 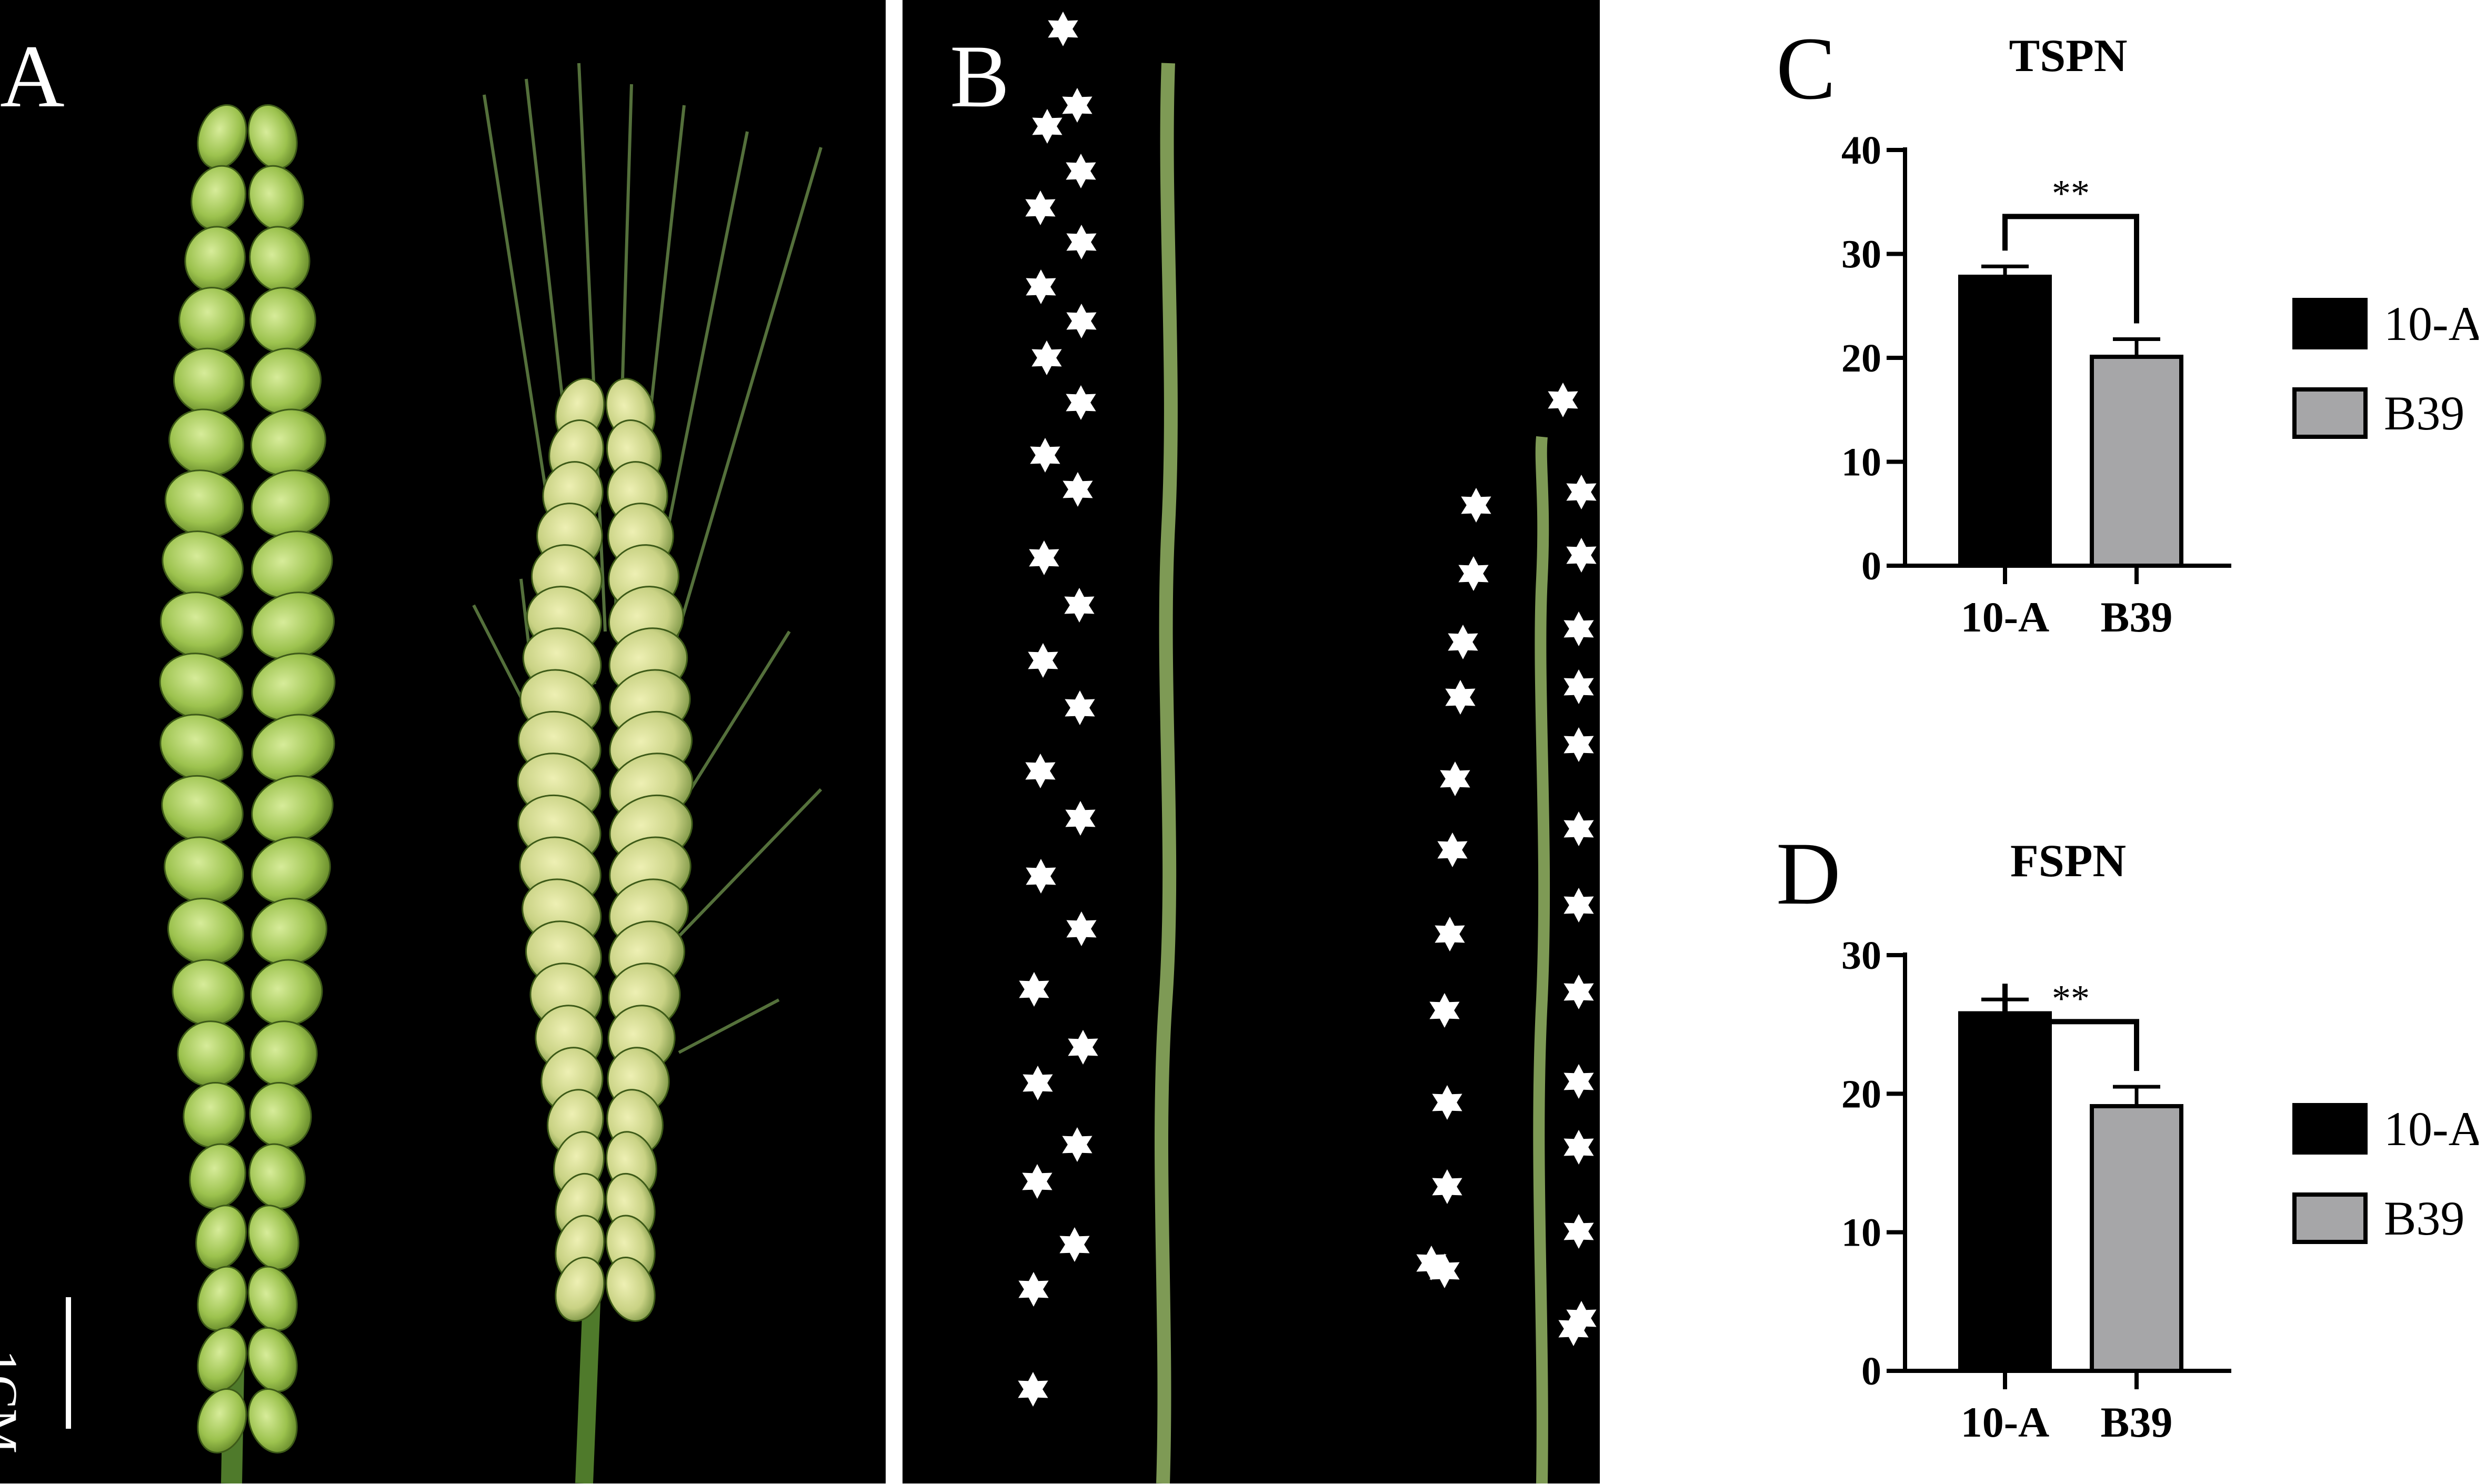 I want to click on left-wheat-spike, so click(x=248, y=779).